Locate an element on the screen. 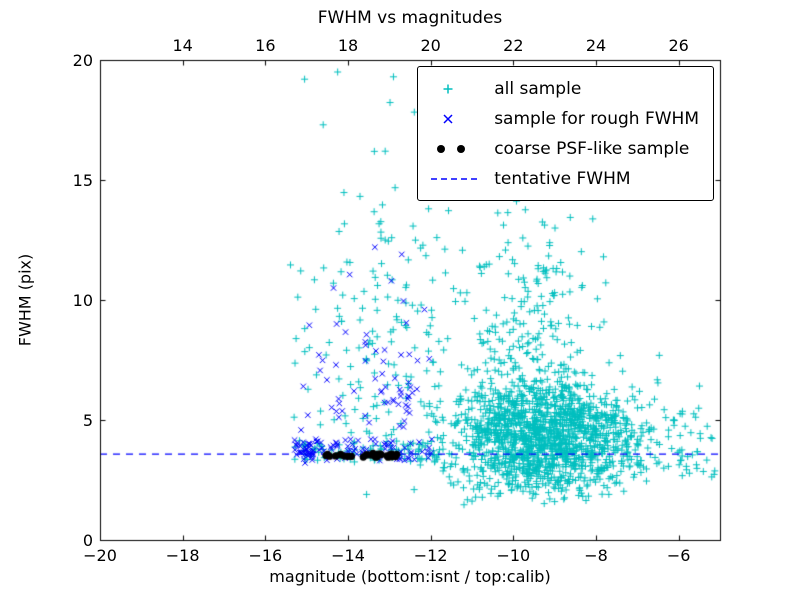 The width and height of the screenshot is (800, 600). legend-label: all sample is located at coordinates (538, 88).